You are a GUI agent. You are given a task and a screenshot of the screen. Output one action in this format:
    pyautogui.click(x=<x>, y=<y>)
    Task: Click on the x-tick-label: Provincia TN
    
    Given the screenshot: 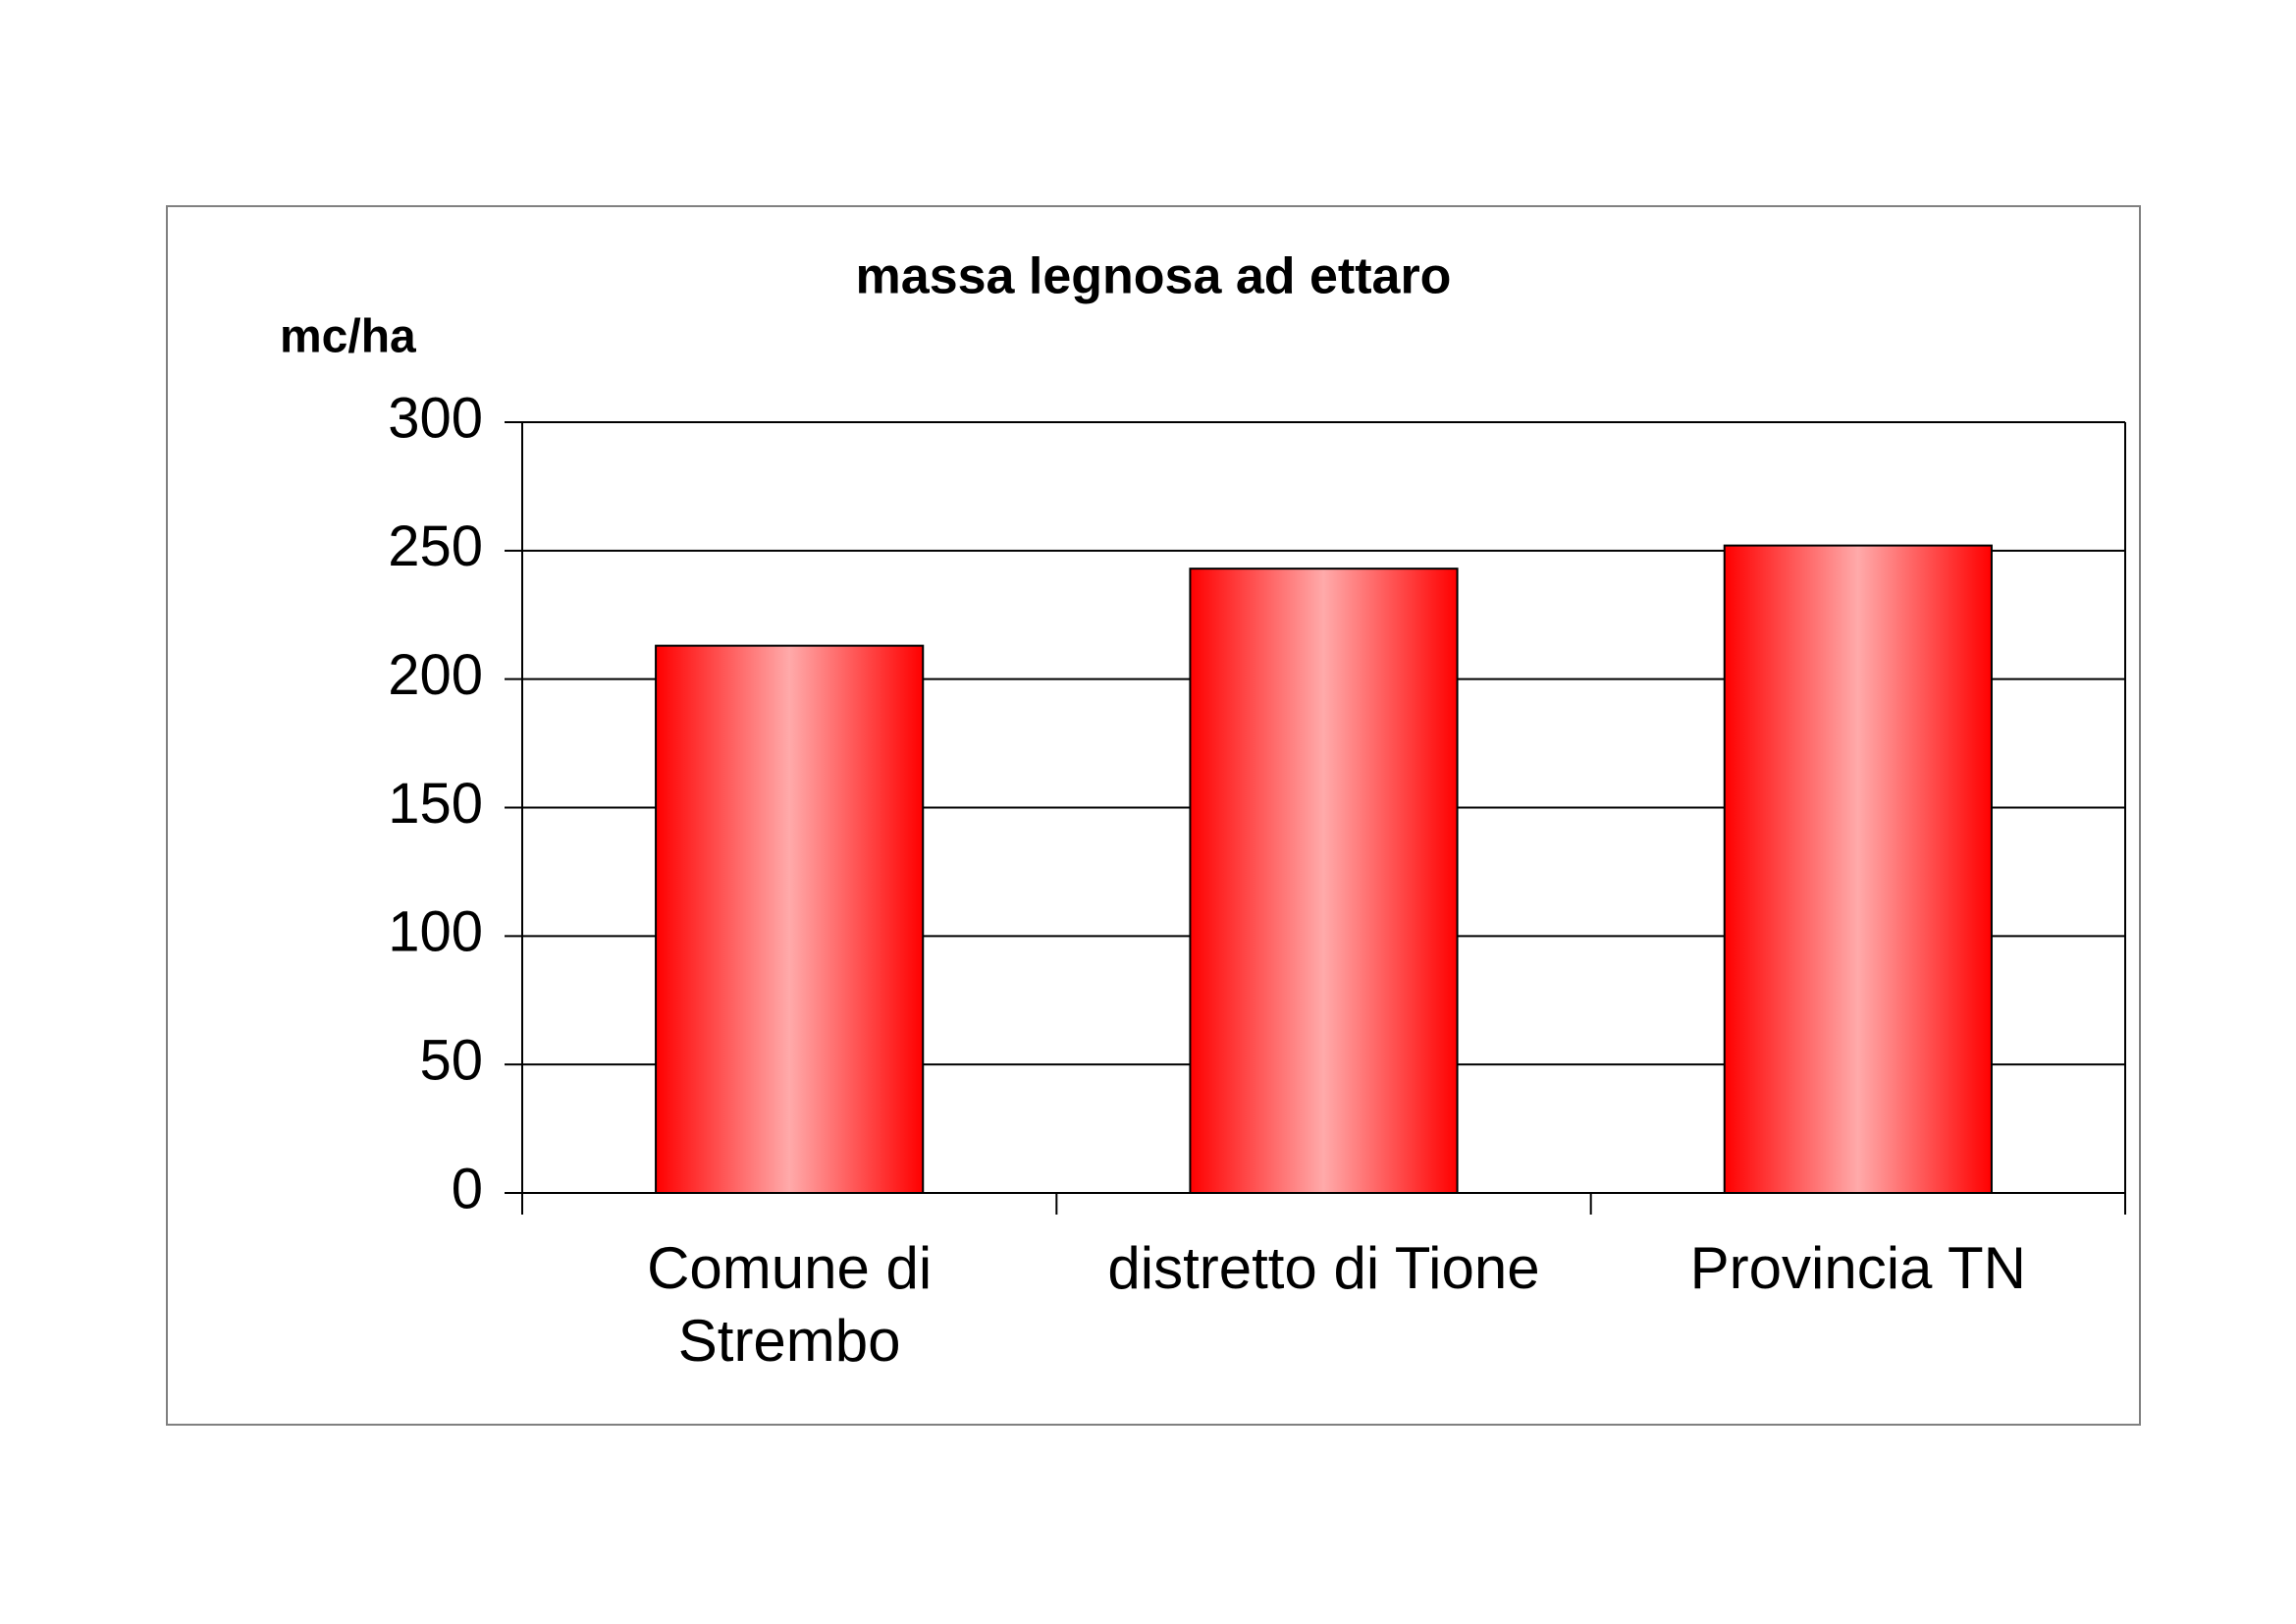 What is the action you would take?
    pyautogui.click(x=1858, y=1268)
    